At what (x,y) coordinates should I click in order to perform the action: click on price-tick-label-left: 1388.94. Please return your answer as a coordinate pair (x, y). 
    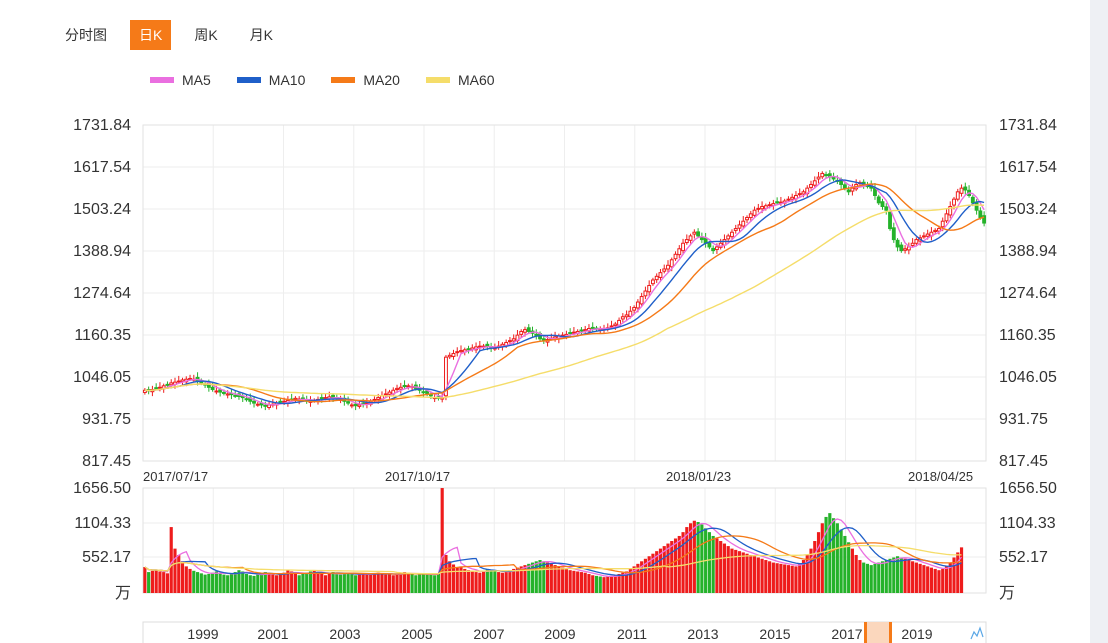
    Looking at the image, I should click on (102, 251).